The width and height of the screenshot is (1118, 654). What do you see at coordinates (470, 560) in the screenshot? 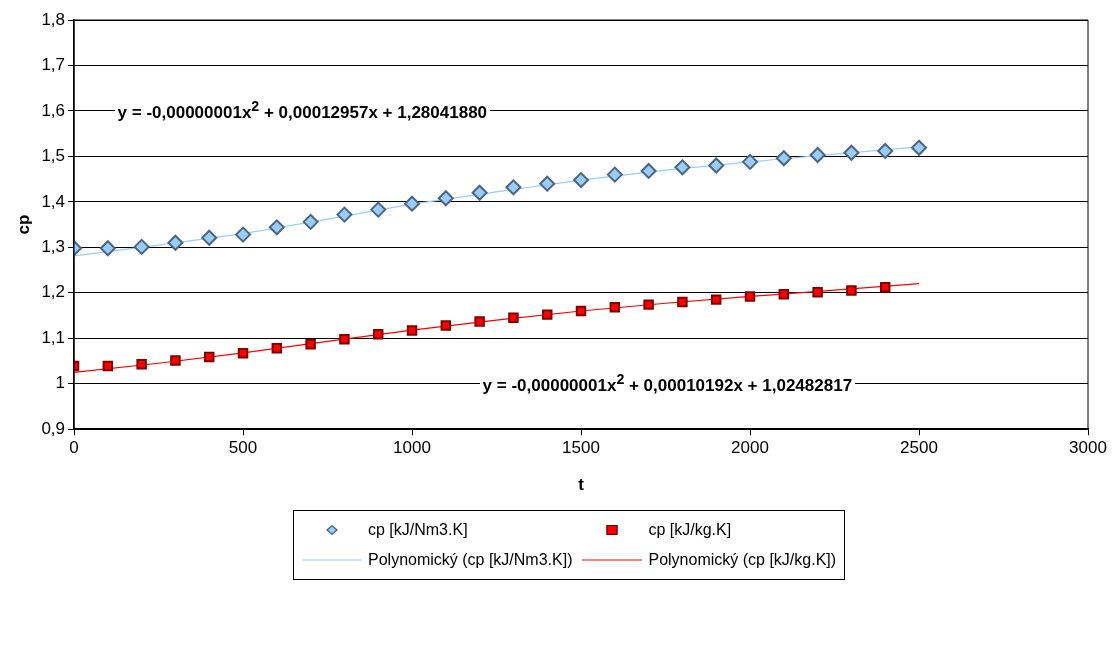
I see `legend-label: Polynomický (cp [kJ/Nm3.K])` at bounding box center [470, 560].